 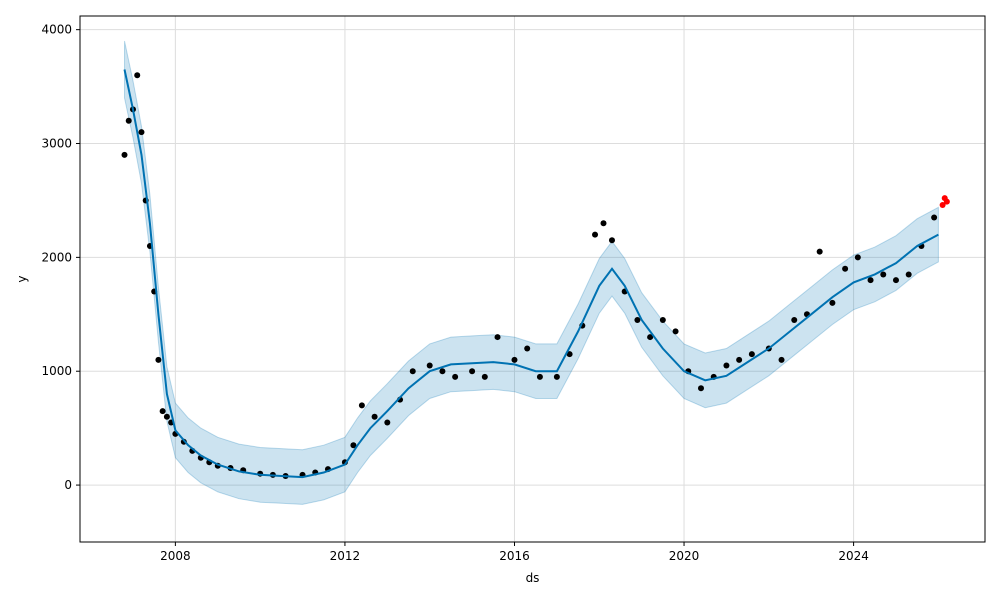 I want to click on y-tick-label: 3000, so click(x=56, y=144).